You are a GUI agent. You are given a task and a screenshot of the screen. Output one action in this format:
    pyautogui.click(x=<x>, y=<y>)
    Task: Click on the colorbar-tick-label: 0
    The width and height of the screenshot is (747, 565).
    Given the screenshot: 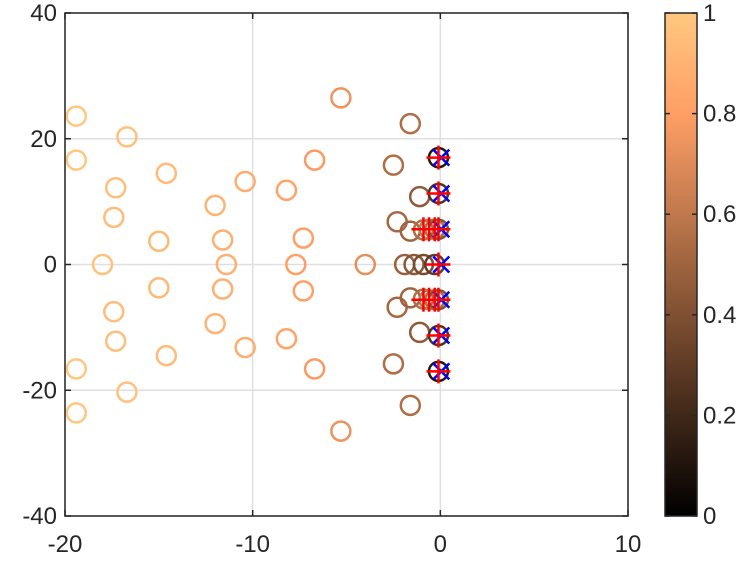 What is the action you would take?
    pyautogui.click(x=709, y=516)
    